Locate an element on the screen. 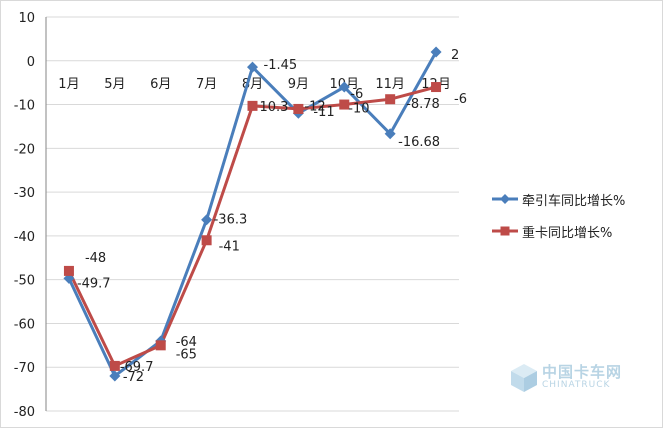  y-tick-label: -30 is located at coordinates (24, 193).